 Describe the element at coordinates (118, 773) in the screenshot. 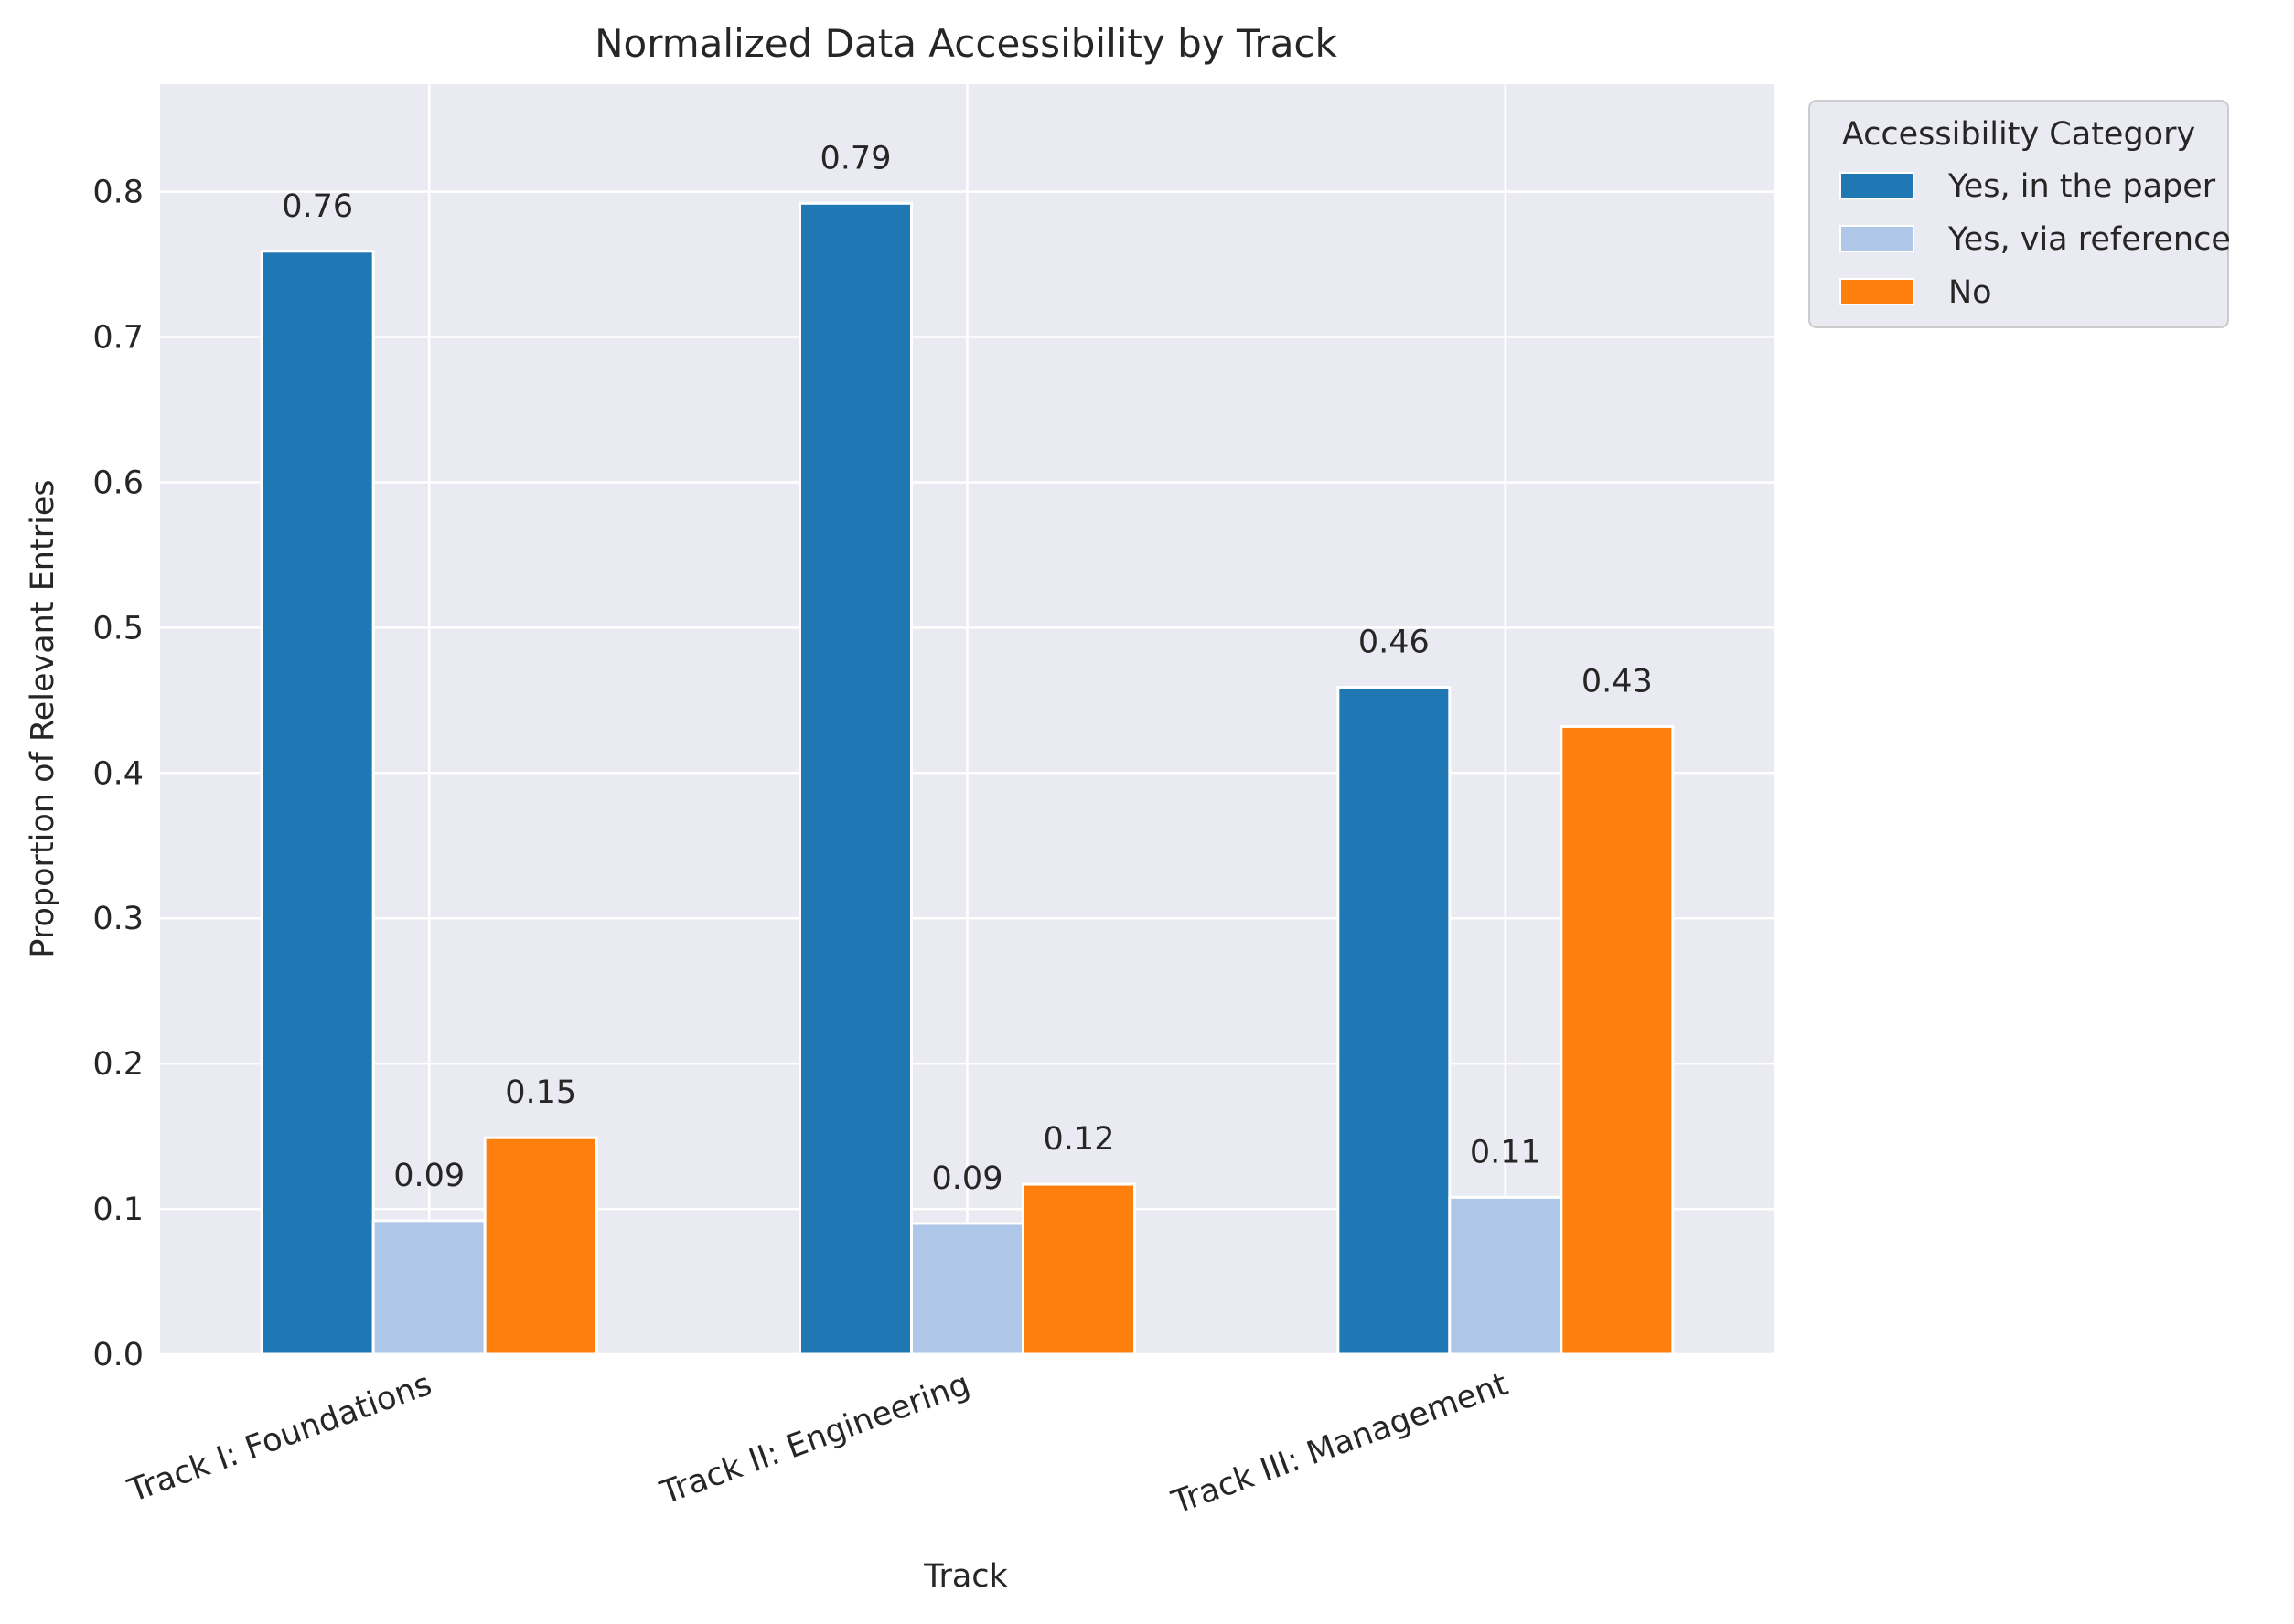

I see `y-tick-label: 0.4` at that location.